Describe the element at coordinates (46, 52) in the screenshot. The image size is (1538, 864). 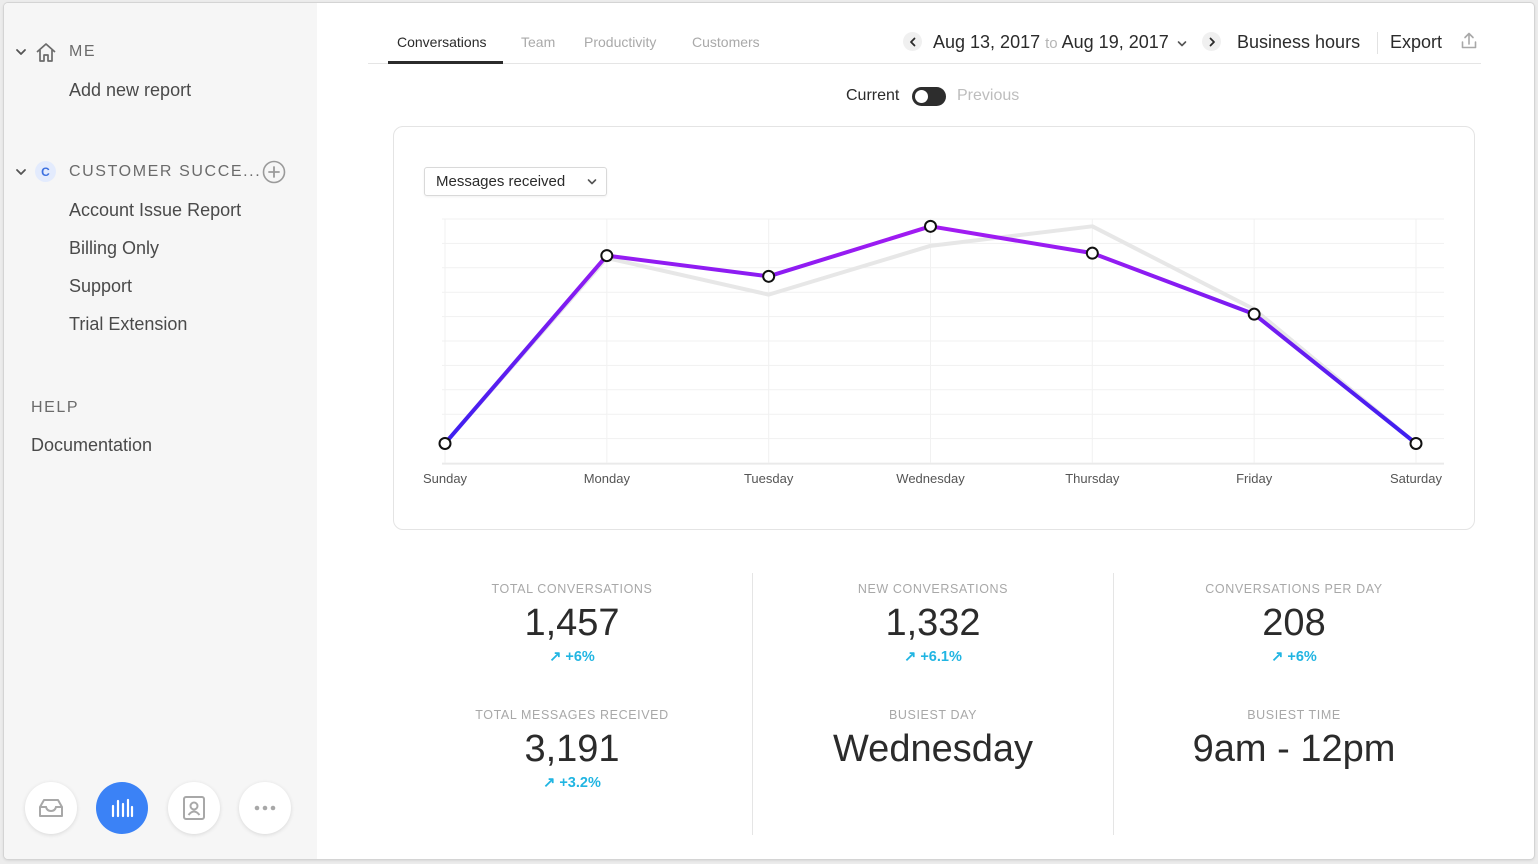
I see `home-icon` at that location.